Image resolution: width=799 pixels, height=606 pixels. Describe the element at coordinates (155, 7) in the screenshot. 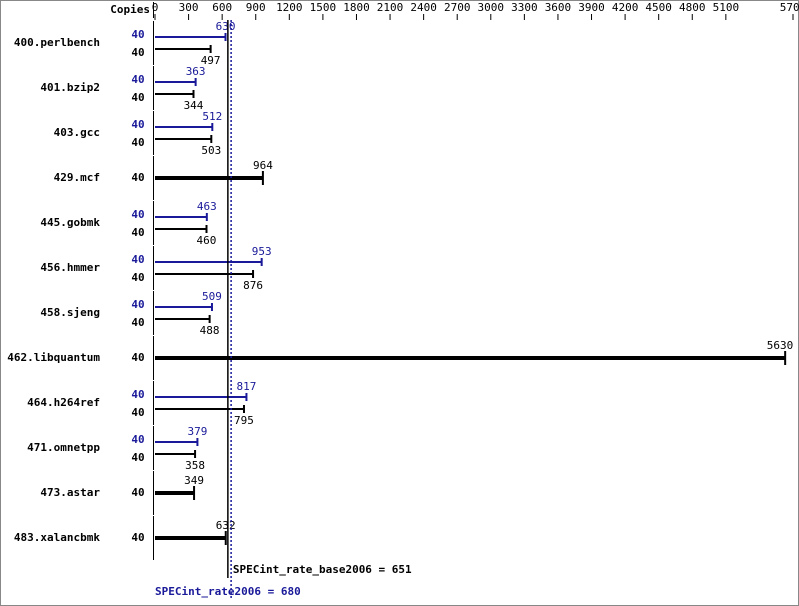

I see `x-tick-label: 0` at that location.